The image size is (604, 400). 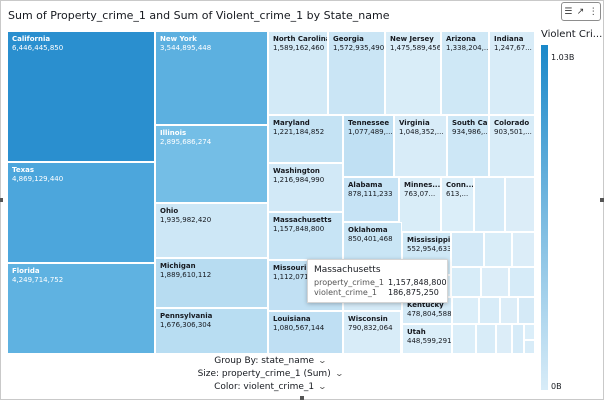 I want to click on treemap-cell-label: Oklahoma, so click(x=368, y=230).